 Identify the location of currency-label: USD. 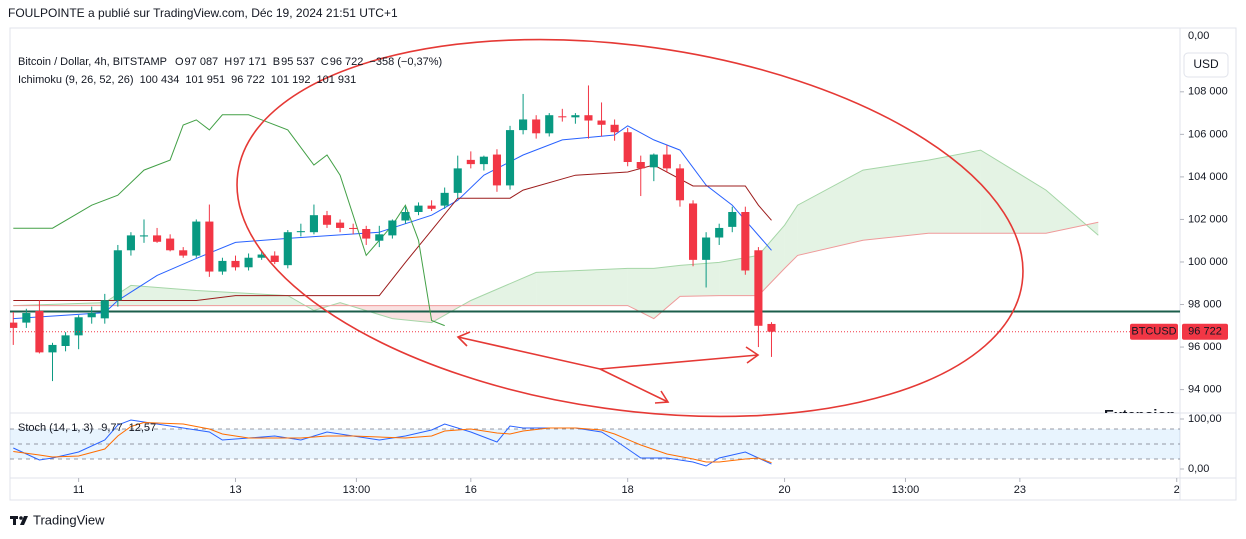
(1206, 64).